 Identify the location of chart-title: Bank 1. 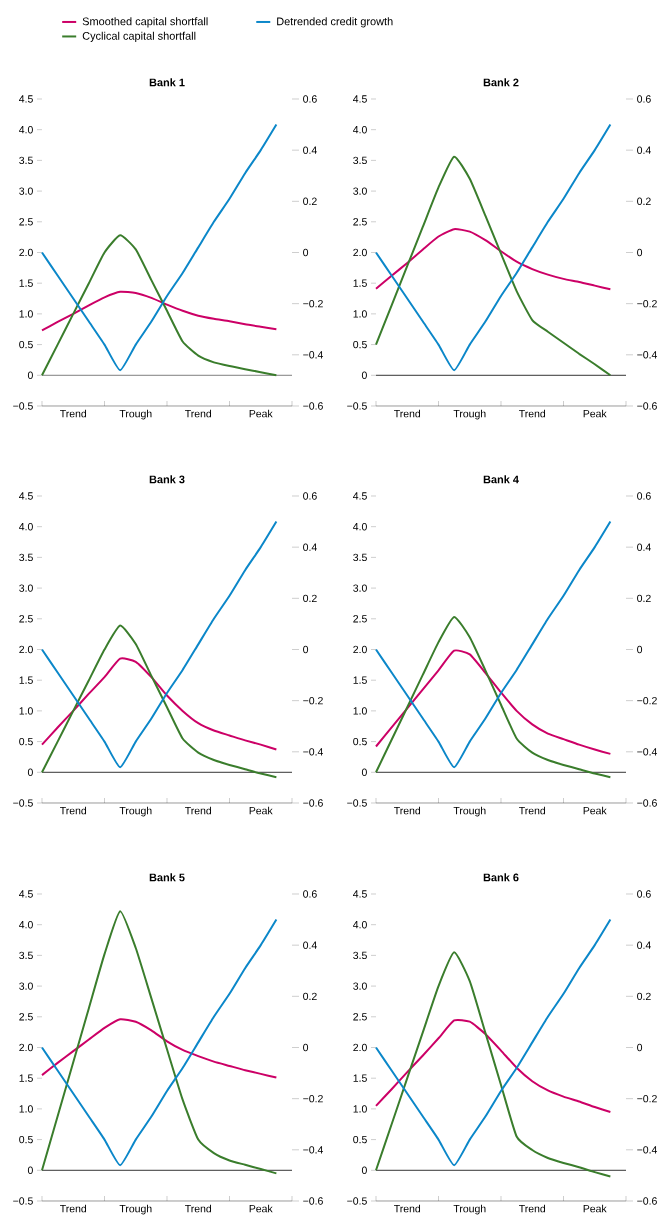
(167, 82).